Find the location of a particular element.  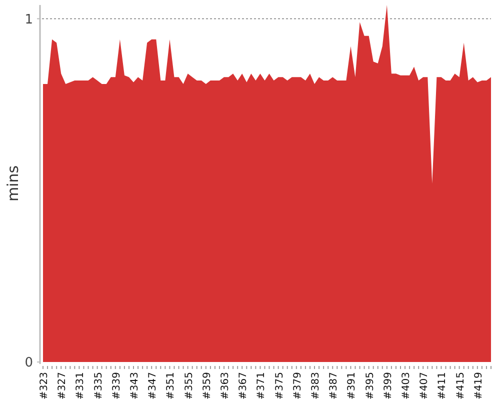

y-axis-title: mins is located at coordinates (13, 183).